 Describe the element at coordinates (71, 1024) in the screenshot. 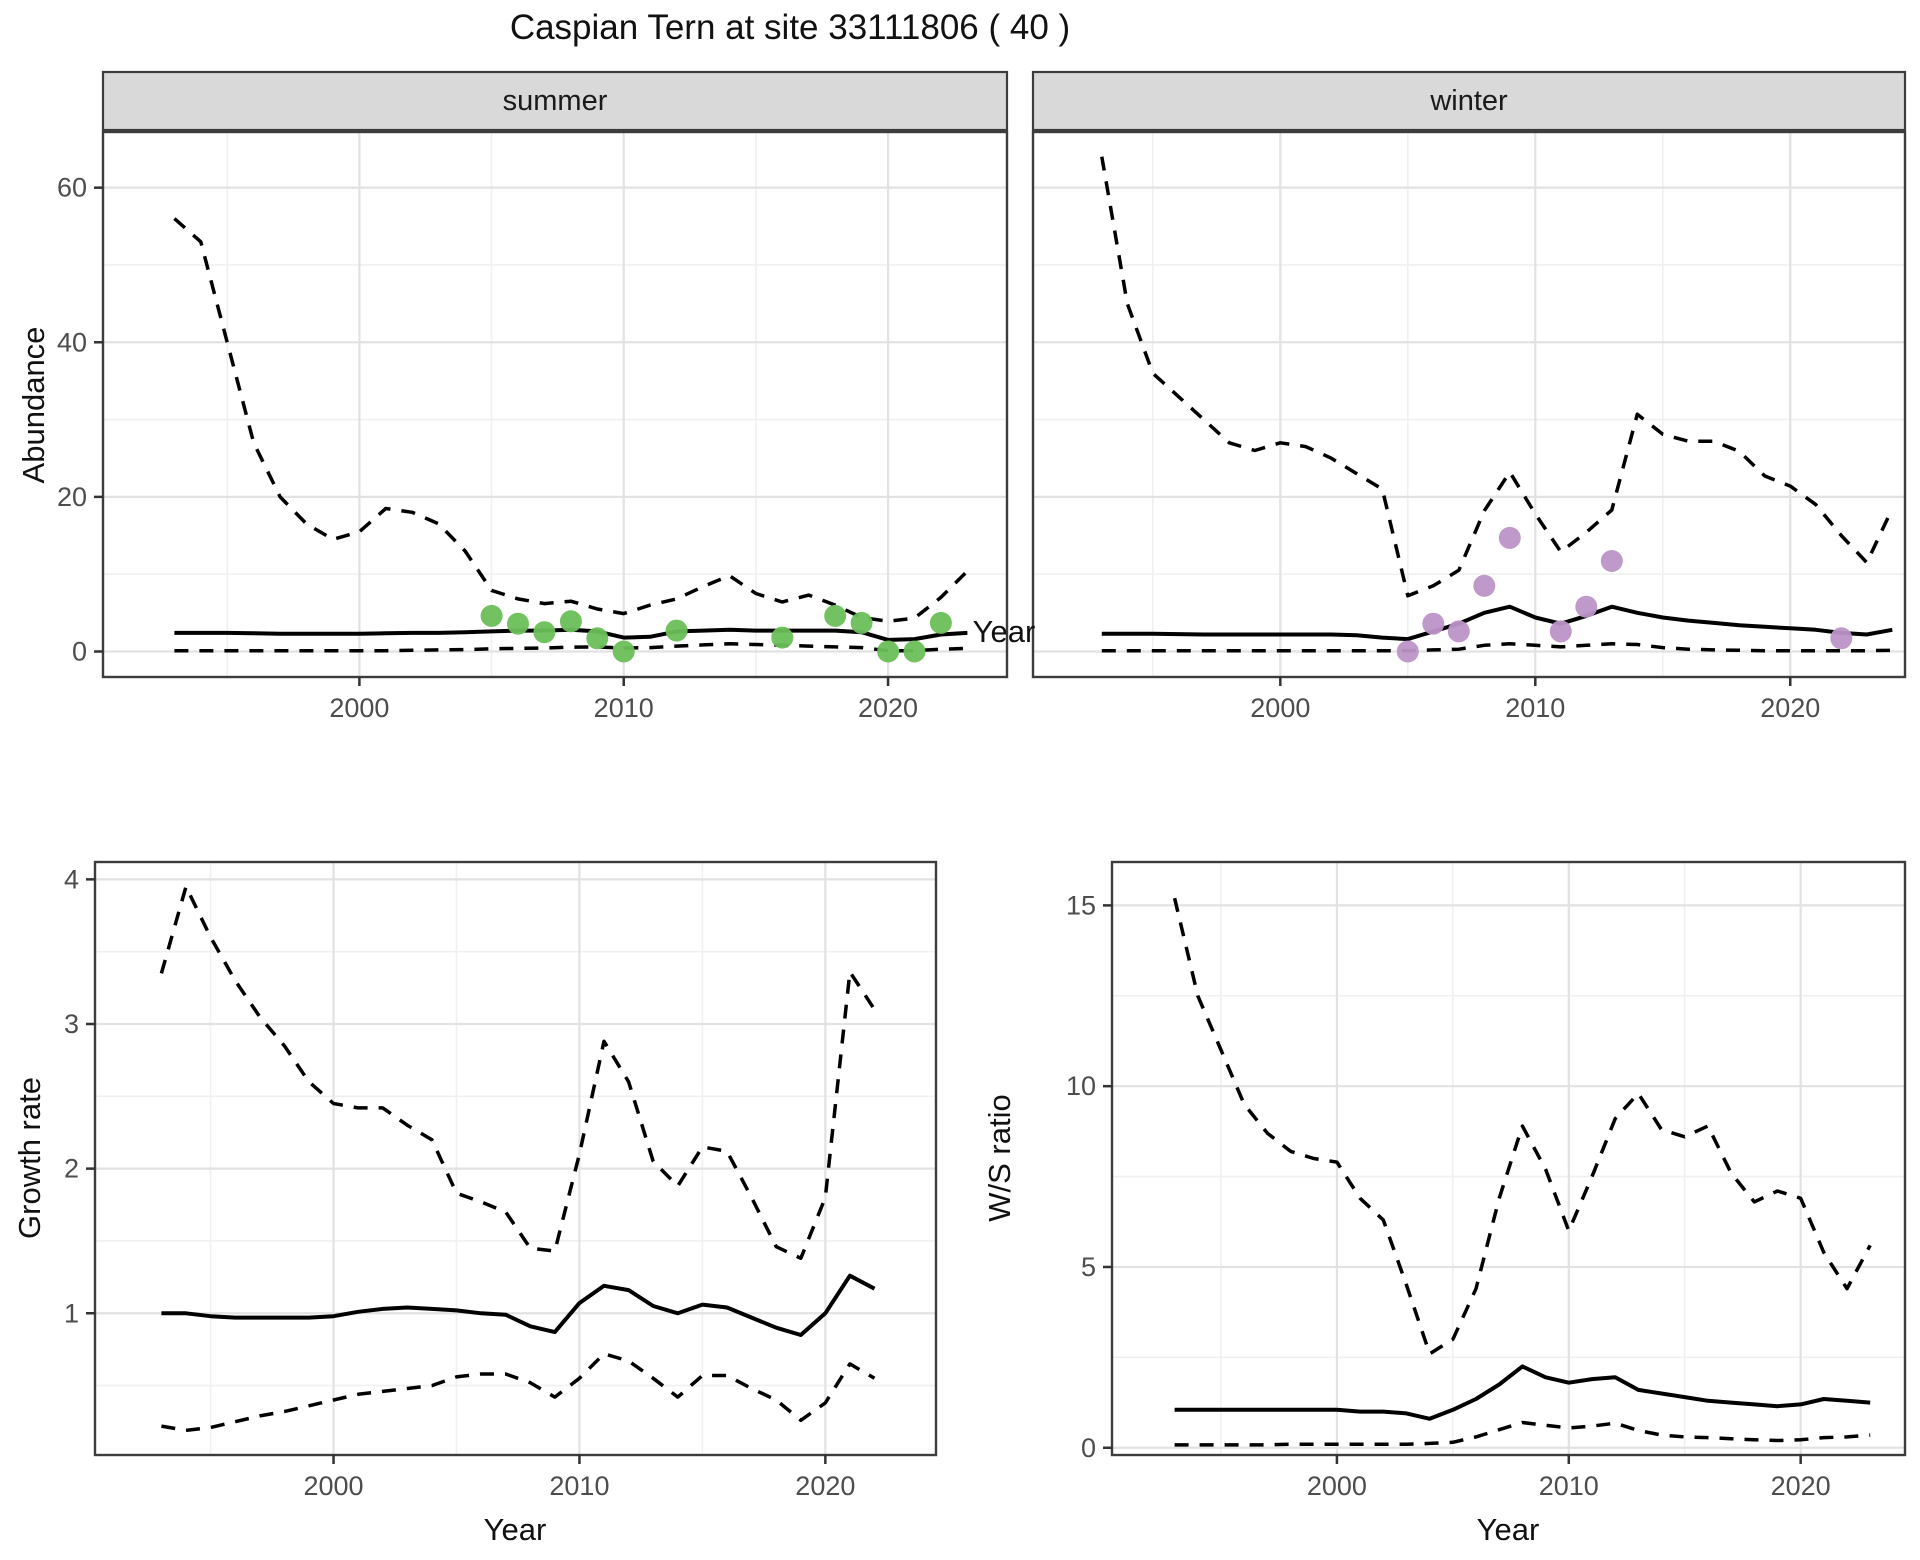

I see `y-tick-label: 3` at that location.